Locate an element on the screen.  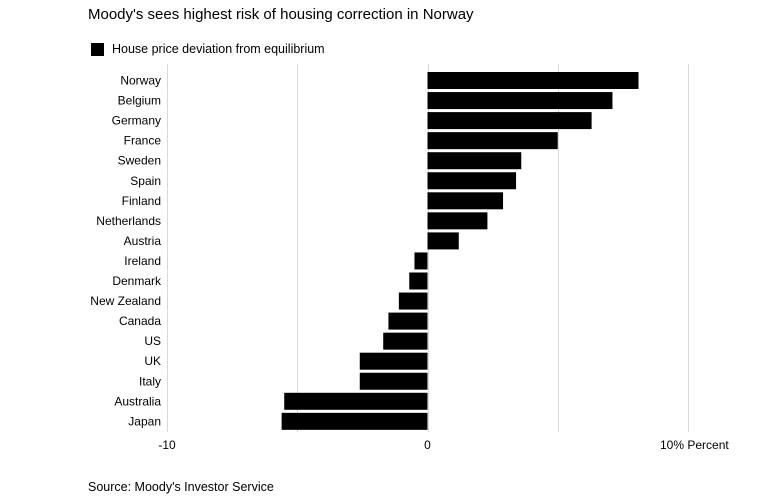
bar-netherlands is located at coordinates (457, 221).